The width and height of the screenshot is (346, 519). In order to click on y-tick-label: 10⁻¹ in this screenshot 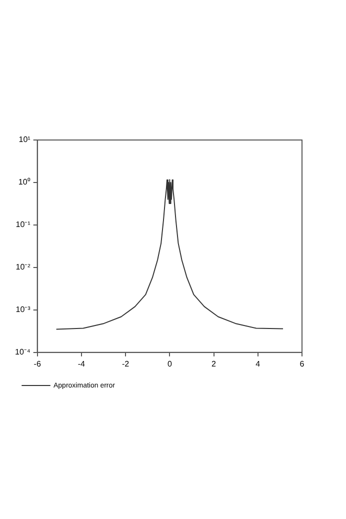, I will do `click(23, 225)`.